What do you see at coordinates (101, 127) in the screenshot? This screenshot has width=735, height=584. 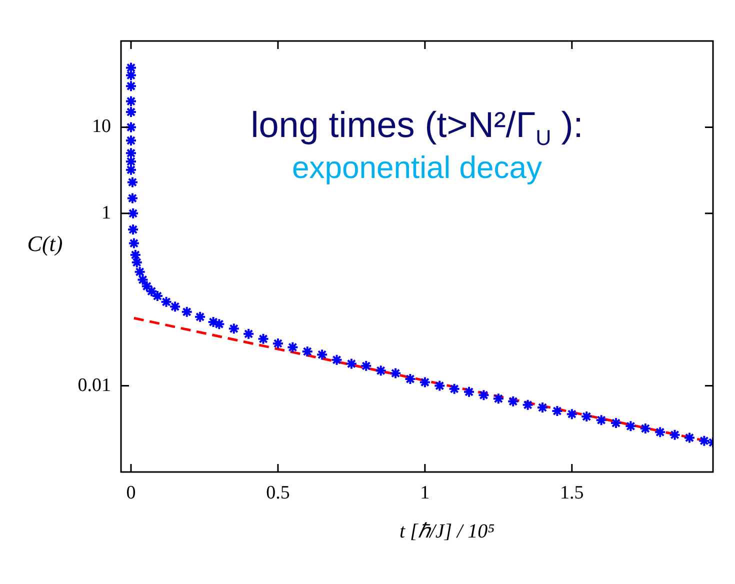 I see `y-tick-label: 10` at bounding box center [101, 127].